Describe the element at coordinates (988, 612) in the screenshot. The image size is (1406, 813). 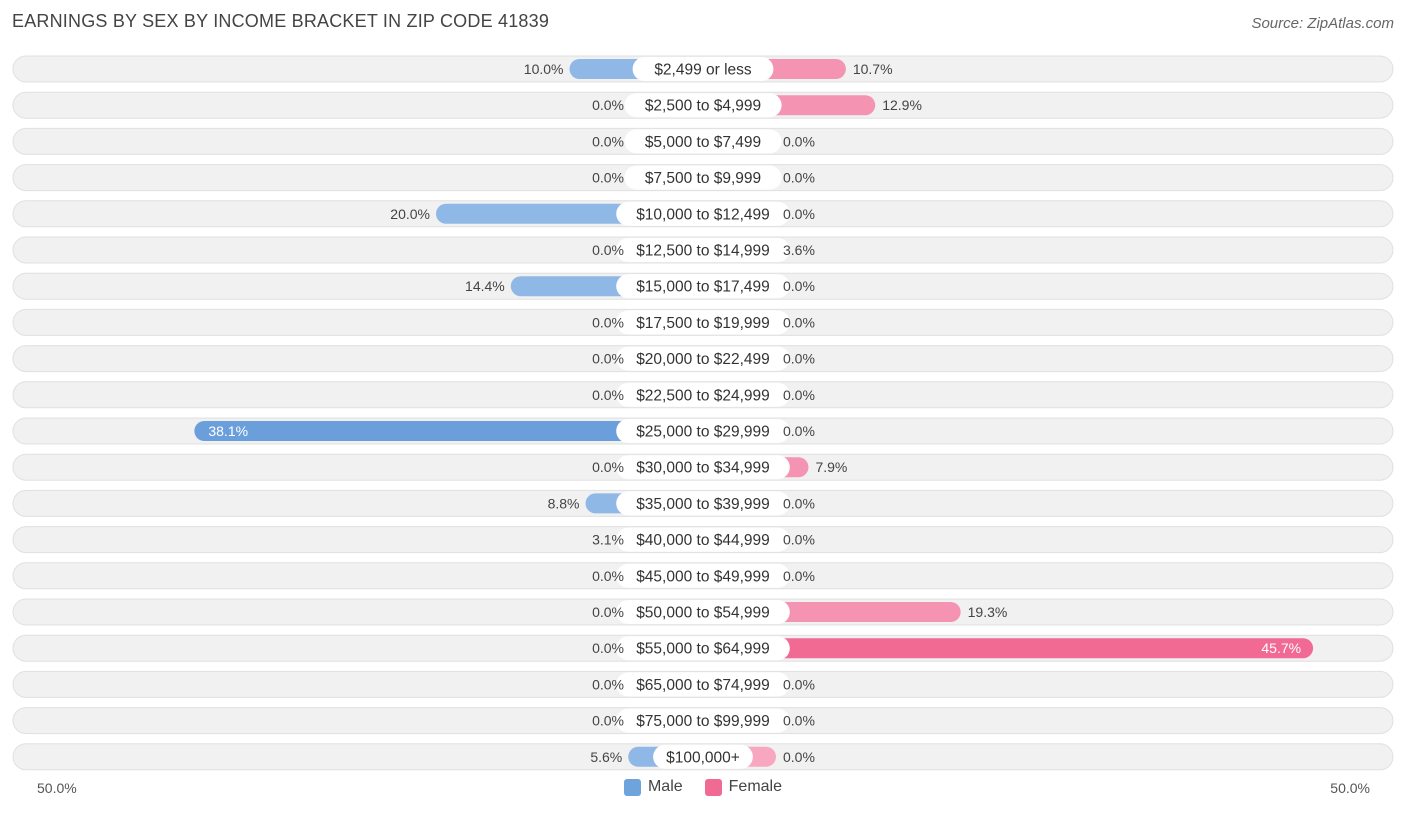
I see `value-label-female: 19.3%` at that location.